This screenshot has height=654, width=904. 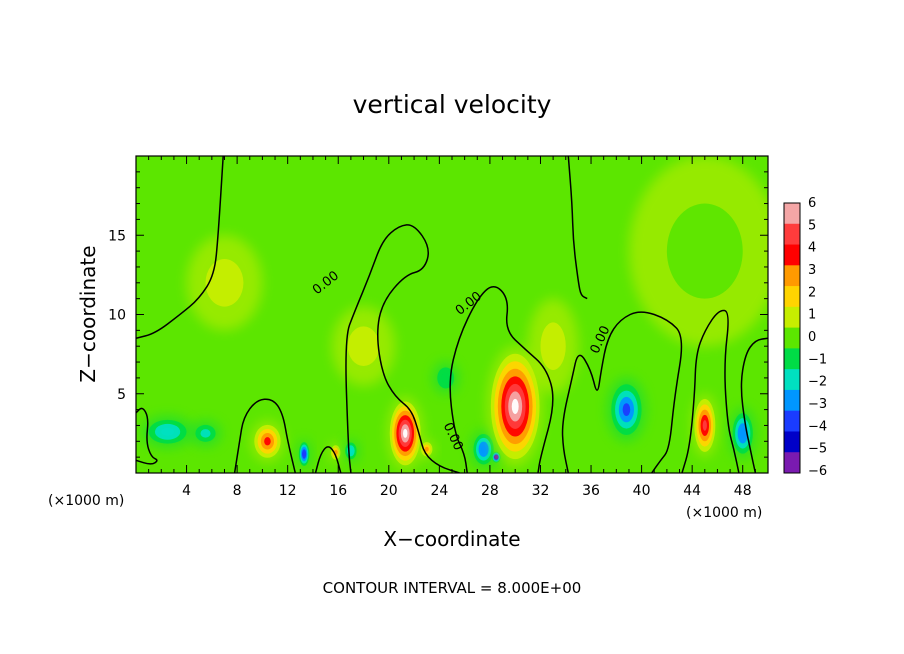 What do you see at coordinates (812, 225) in the screenshot?
I see `colorbar-label: 5` at bounding box center [812, 225].